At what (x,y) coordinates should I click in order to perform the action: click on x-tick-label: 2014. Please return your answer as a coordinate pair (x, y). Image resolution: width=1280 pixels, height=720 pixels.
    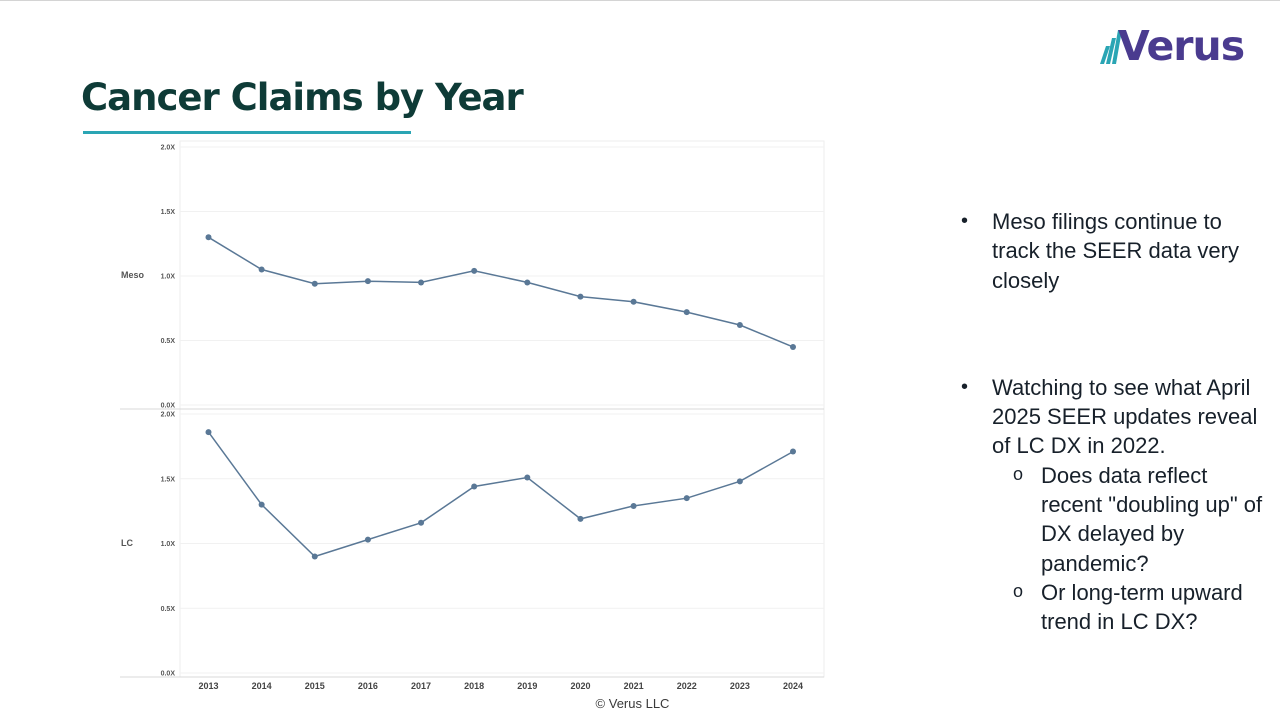
    Looking at the image, I should click on (262, 686).